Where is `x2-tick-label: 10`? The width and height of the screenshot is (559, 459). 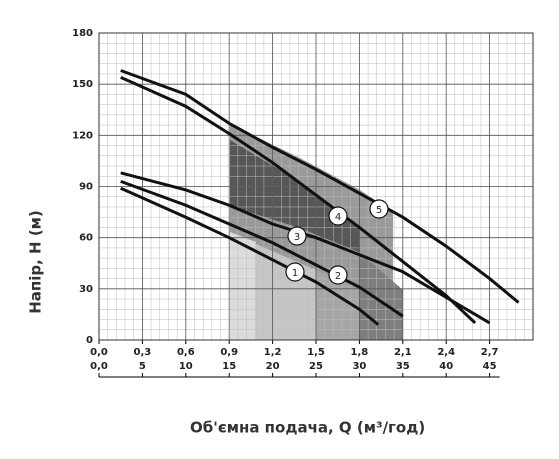 x2-tick-label: 10 is located at coordinates (186, 366).